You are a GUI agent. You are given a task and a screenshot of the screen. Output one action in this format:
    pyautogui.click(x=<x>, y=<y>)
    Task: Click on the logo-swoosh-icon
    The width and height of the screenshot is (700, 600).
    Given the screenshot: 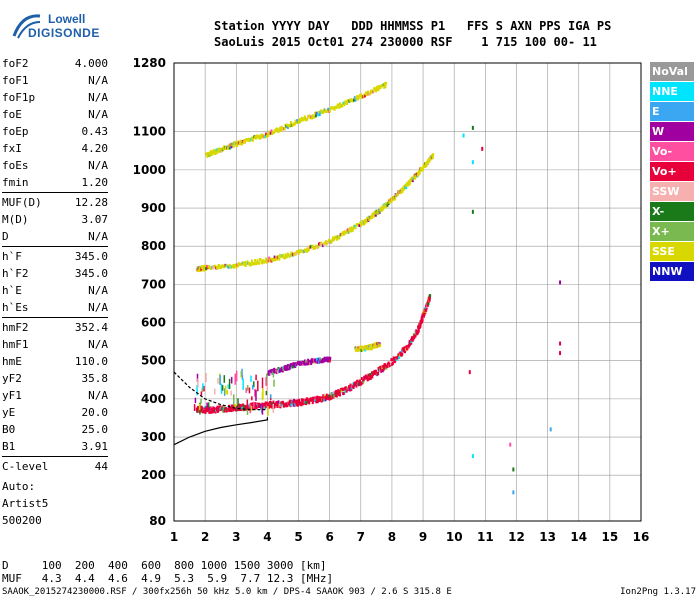 What is the action you would take?
    pyautogui.click(x=26, y=26)
    